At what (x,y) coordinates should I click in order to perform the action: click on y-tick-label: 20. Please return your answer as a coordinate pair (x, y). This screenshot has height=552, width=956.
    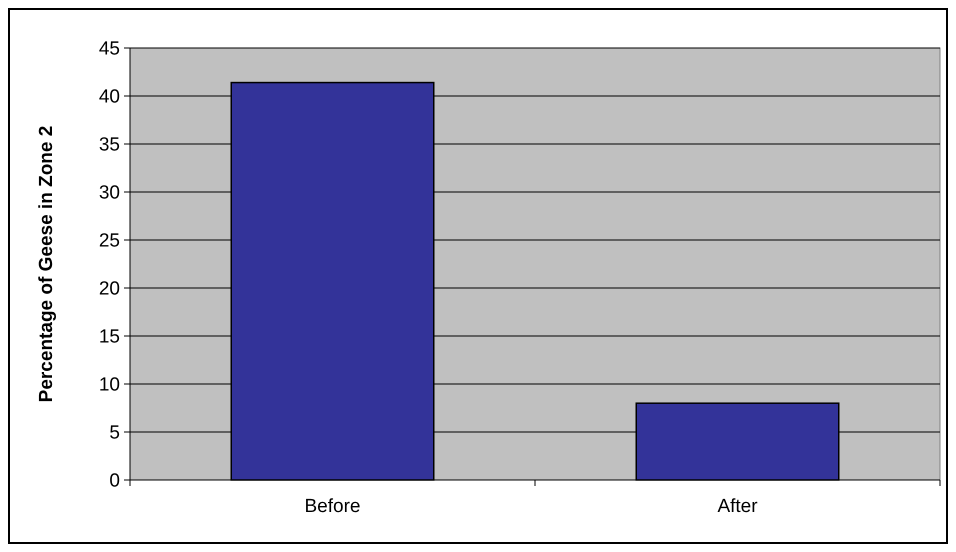
    Looking at the image, I should click on (109, 289).